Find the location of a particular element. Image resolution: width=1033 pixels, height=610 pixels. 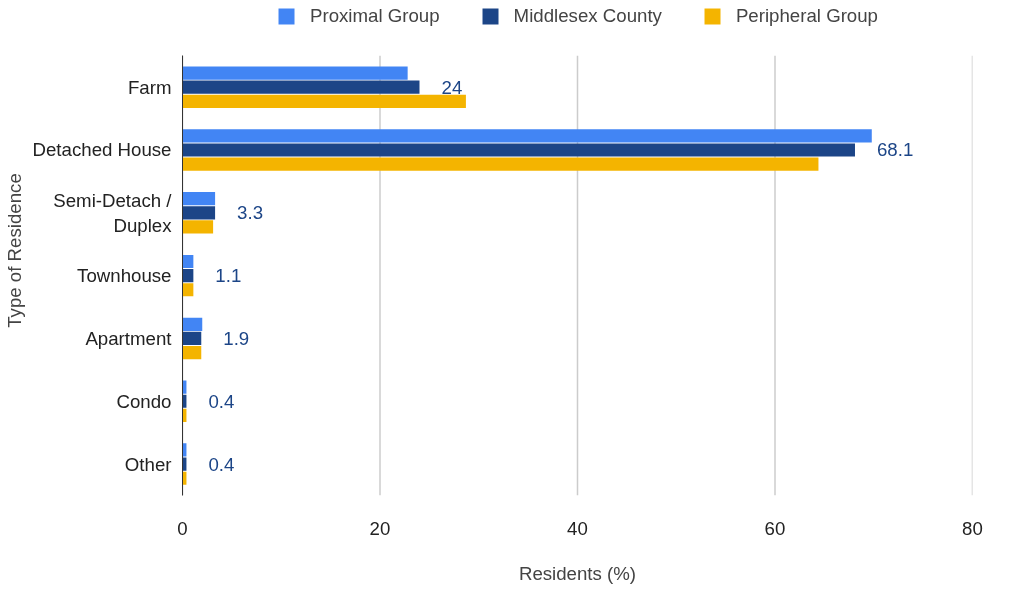

y-axis-title: Type of Residence is located at coordinates (14, 250).